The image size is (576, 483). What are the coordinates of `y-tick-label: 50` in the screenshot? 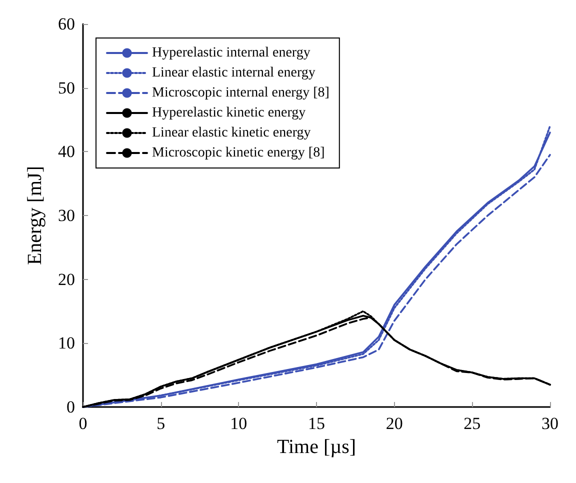 It's located at (66, 88).